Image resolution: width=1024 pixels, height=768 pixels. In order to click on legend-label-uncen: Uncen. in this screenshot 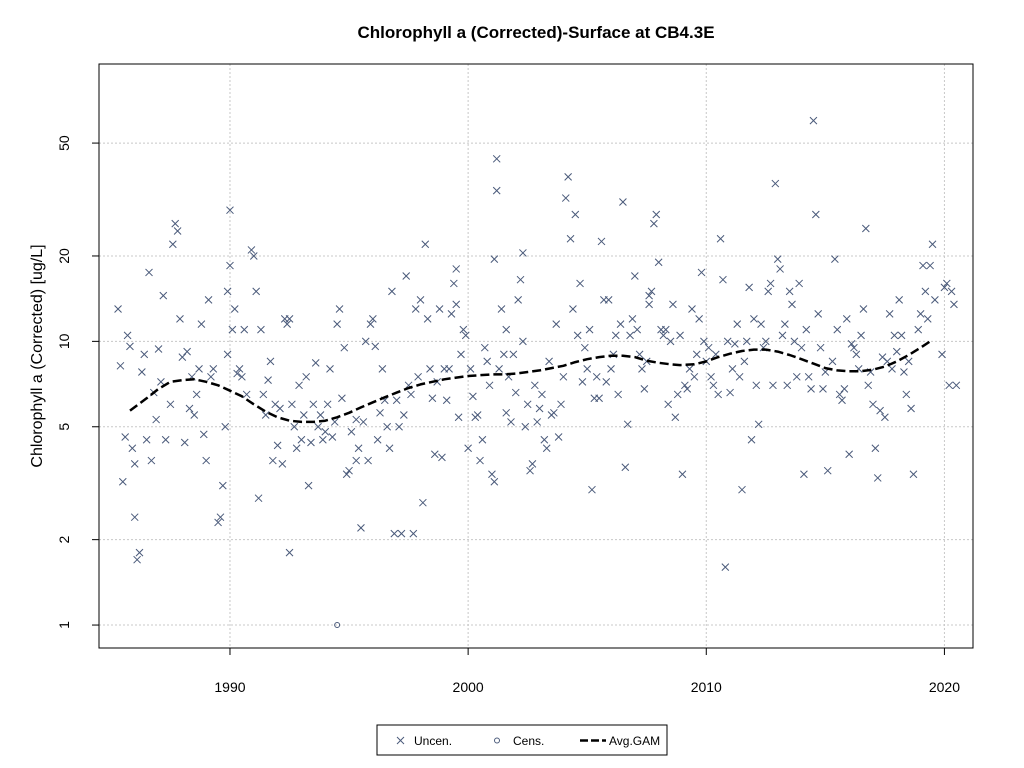, I will do `click(433, 741)`.